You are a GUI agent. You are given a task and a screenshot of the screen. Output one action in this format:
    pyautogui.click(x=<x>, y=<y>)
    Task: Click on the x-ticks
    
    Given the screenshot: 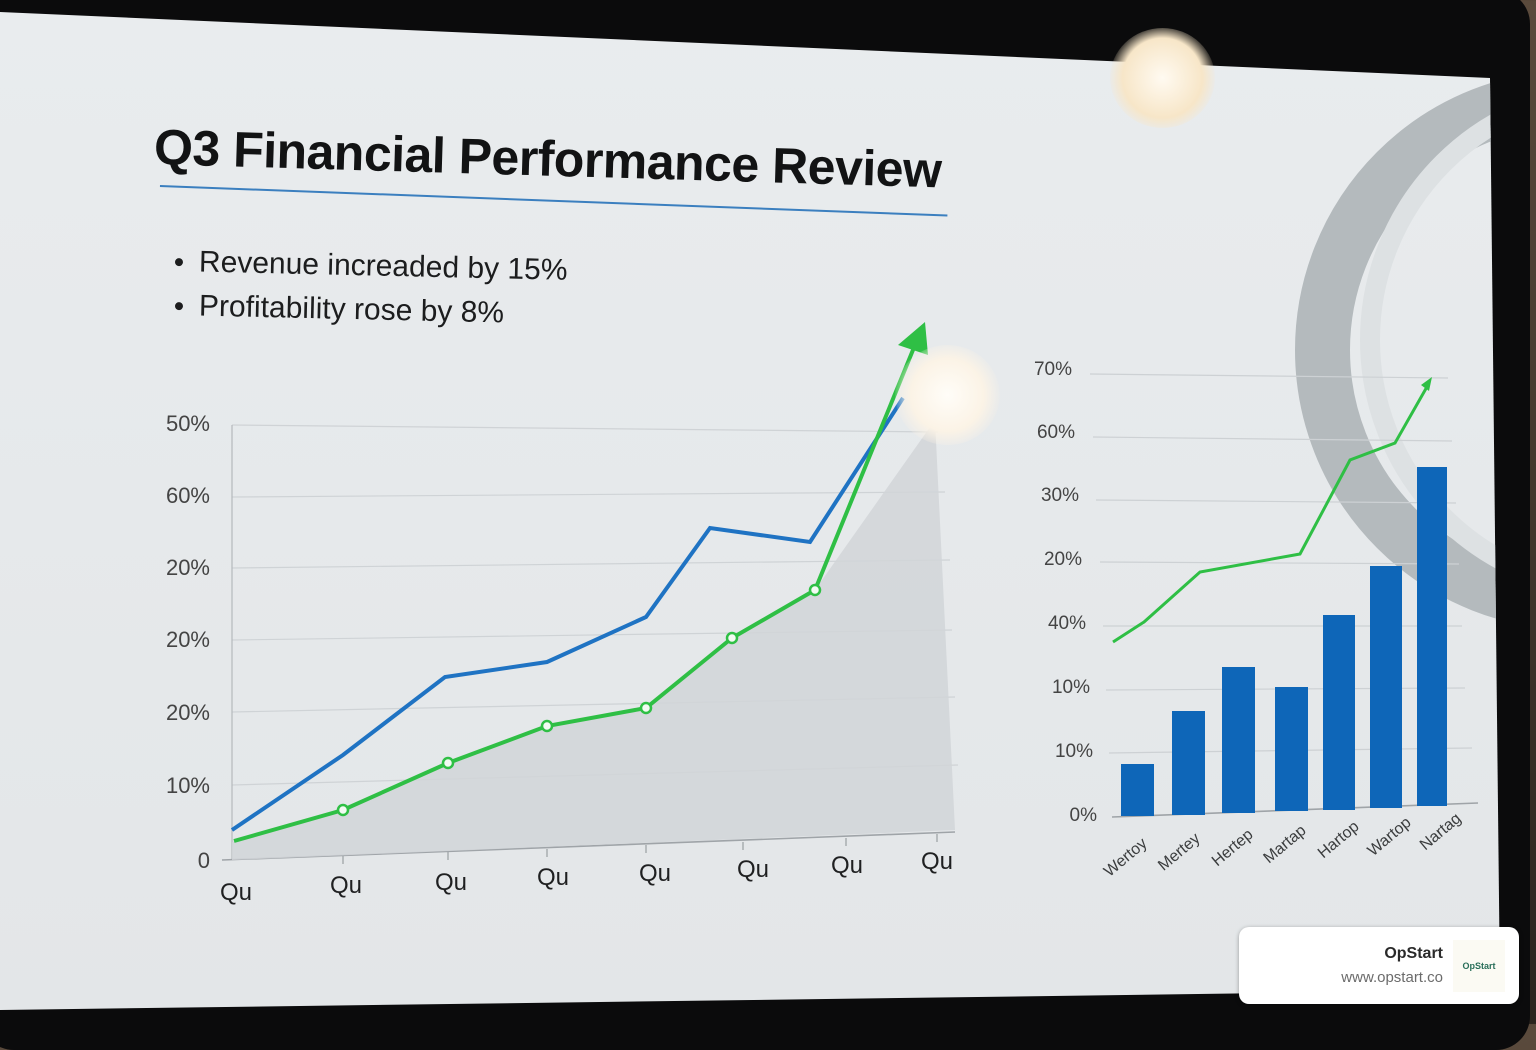 What is the action you would take?
    pyautogui.click(x=640, y=849)
    